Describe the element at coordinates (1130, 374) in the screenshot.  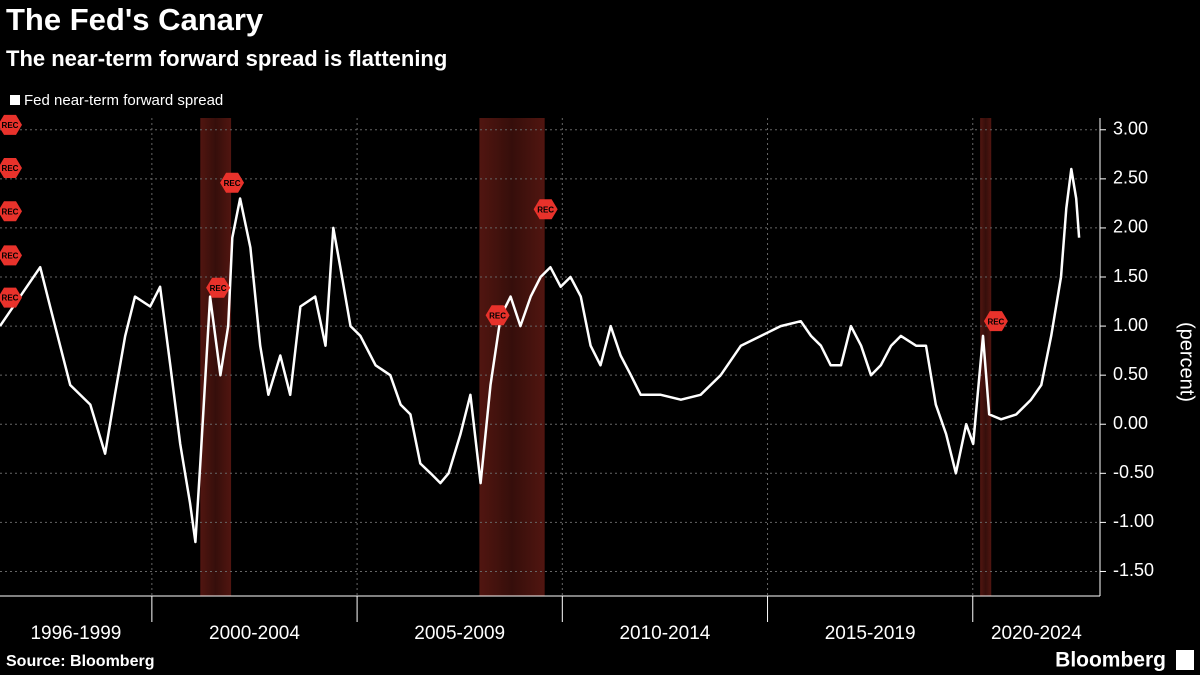
I see `y-tick-label: 0.50` at that location.